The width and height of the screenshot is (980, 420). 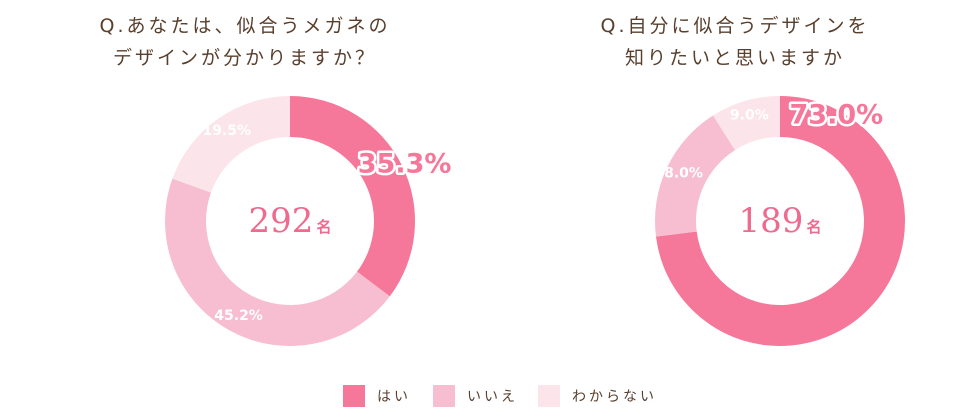 I want to click on total-count: 189 名, so click(x=780, y=221).